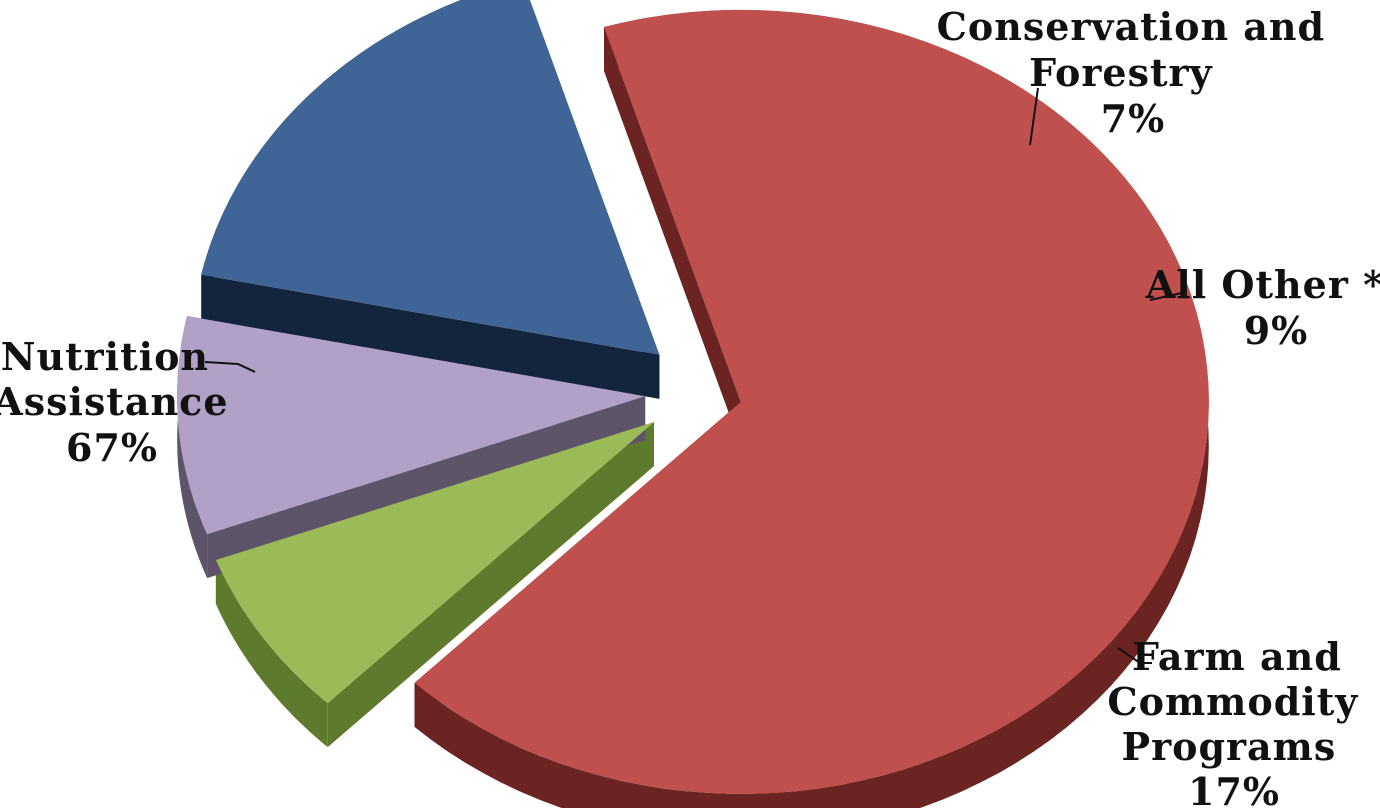 The height and width of the screenshot is (808, 1380). What do you see at coordinates (1276, 330) in the screenshot?
I see `slice-value-label: 9%` at bounding box center [1276, 330].